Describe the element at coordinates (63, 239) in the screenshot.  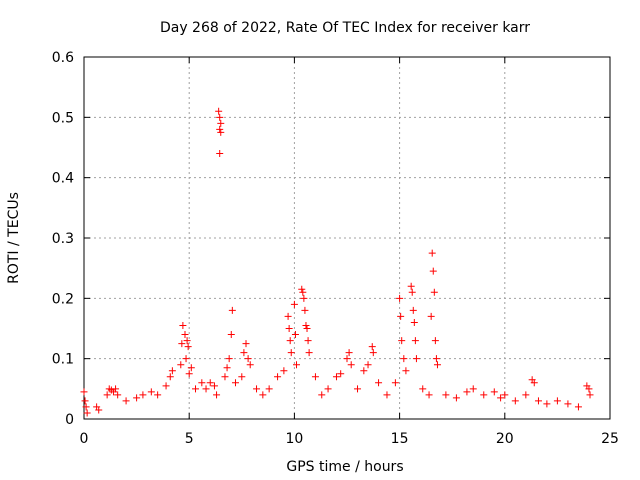
I see `y-tick-label: 0.3` at that location.